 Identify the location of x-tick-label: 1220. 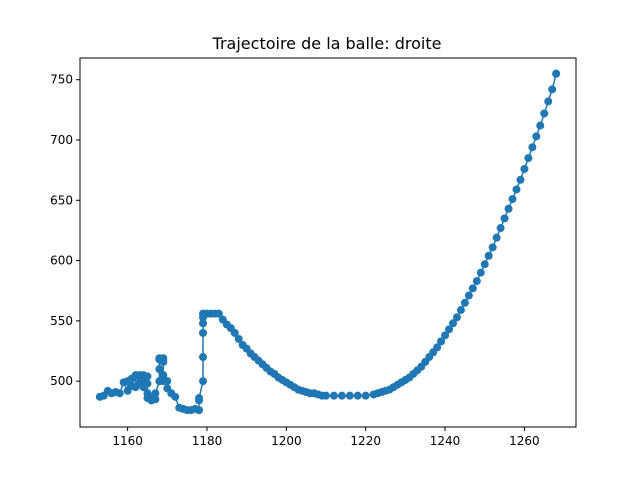
(365, 441).